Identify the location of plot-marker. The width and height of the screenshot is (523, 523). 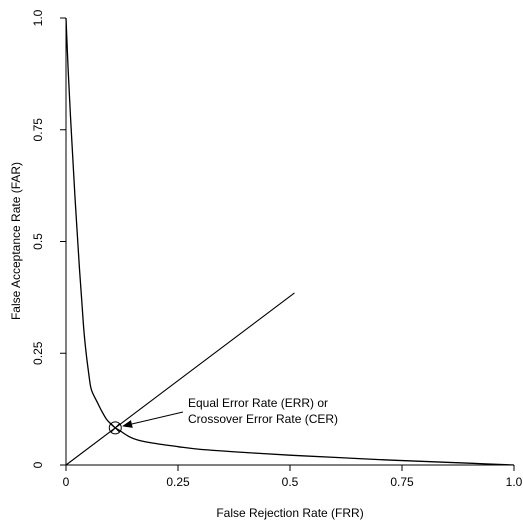
(115, 428).